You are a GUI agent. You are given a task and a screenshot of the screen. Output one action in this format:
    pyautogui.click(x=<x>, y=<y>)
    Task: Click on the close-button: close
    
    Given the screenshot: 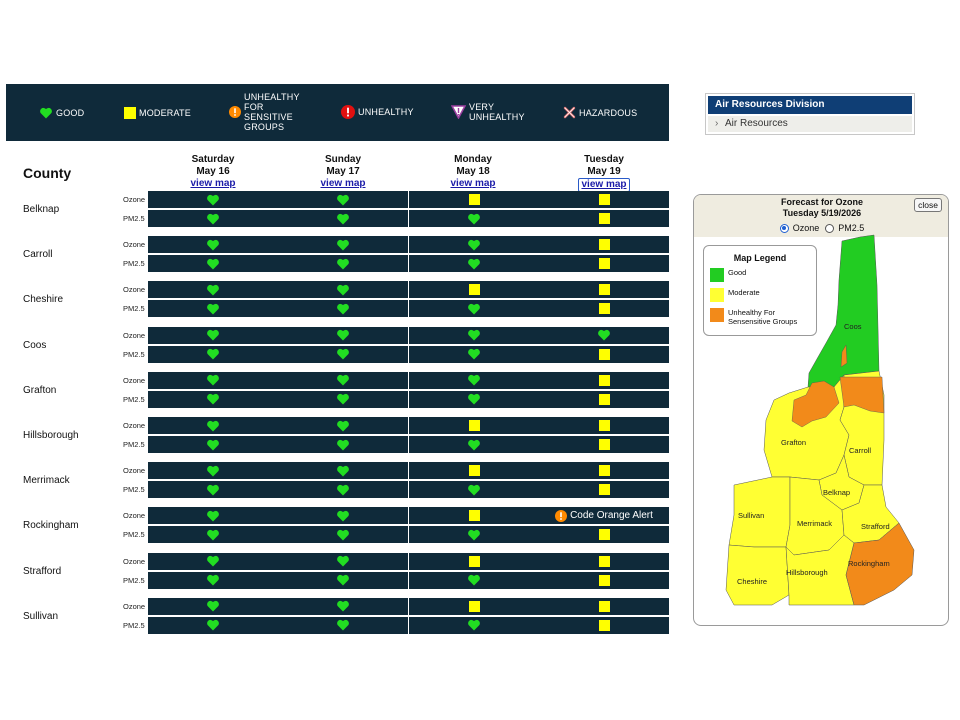 What is the action you would take?
    pyautogui.click(x=928, y=205)
    